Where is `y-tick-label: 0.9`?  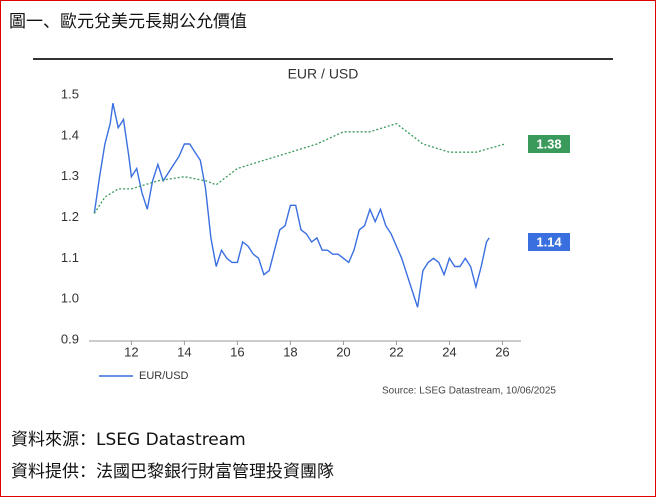 y-tick-label: 0.9 is located at coordinates (70, 338).